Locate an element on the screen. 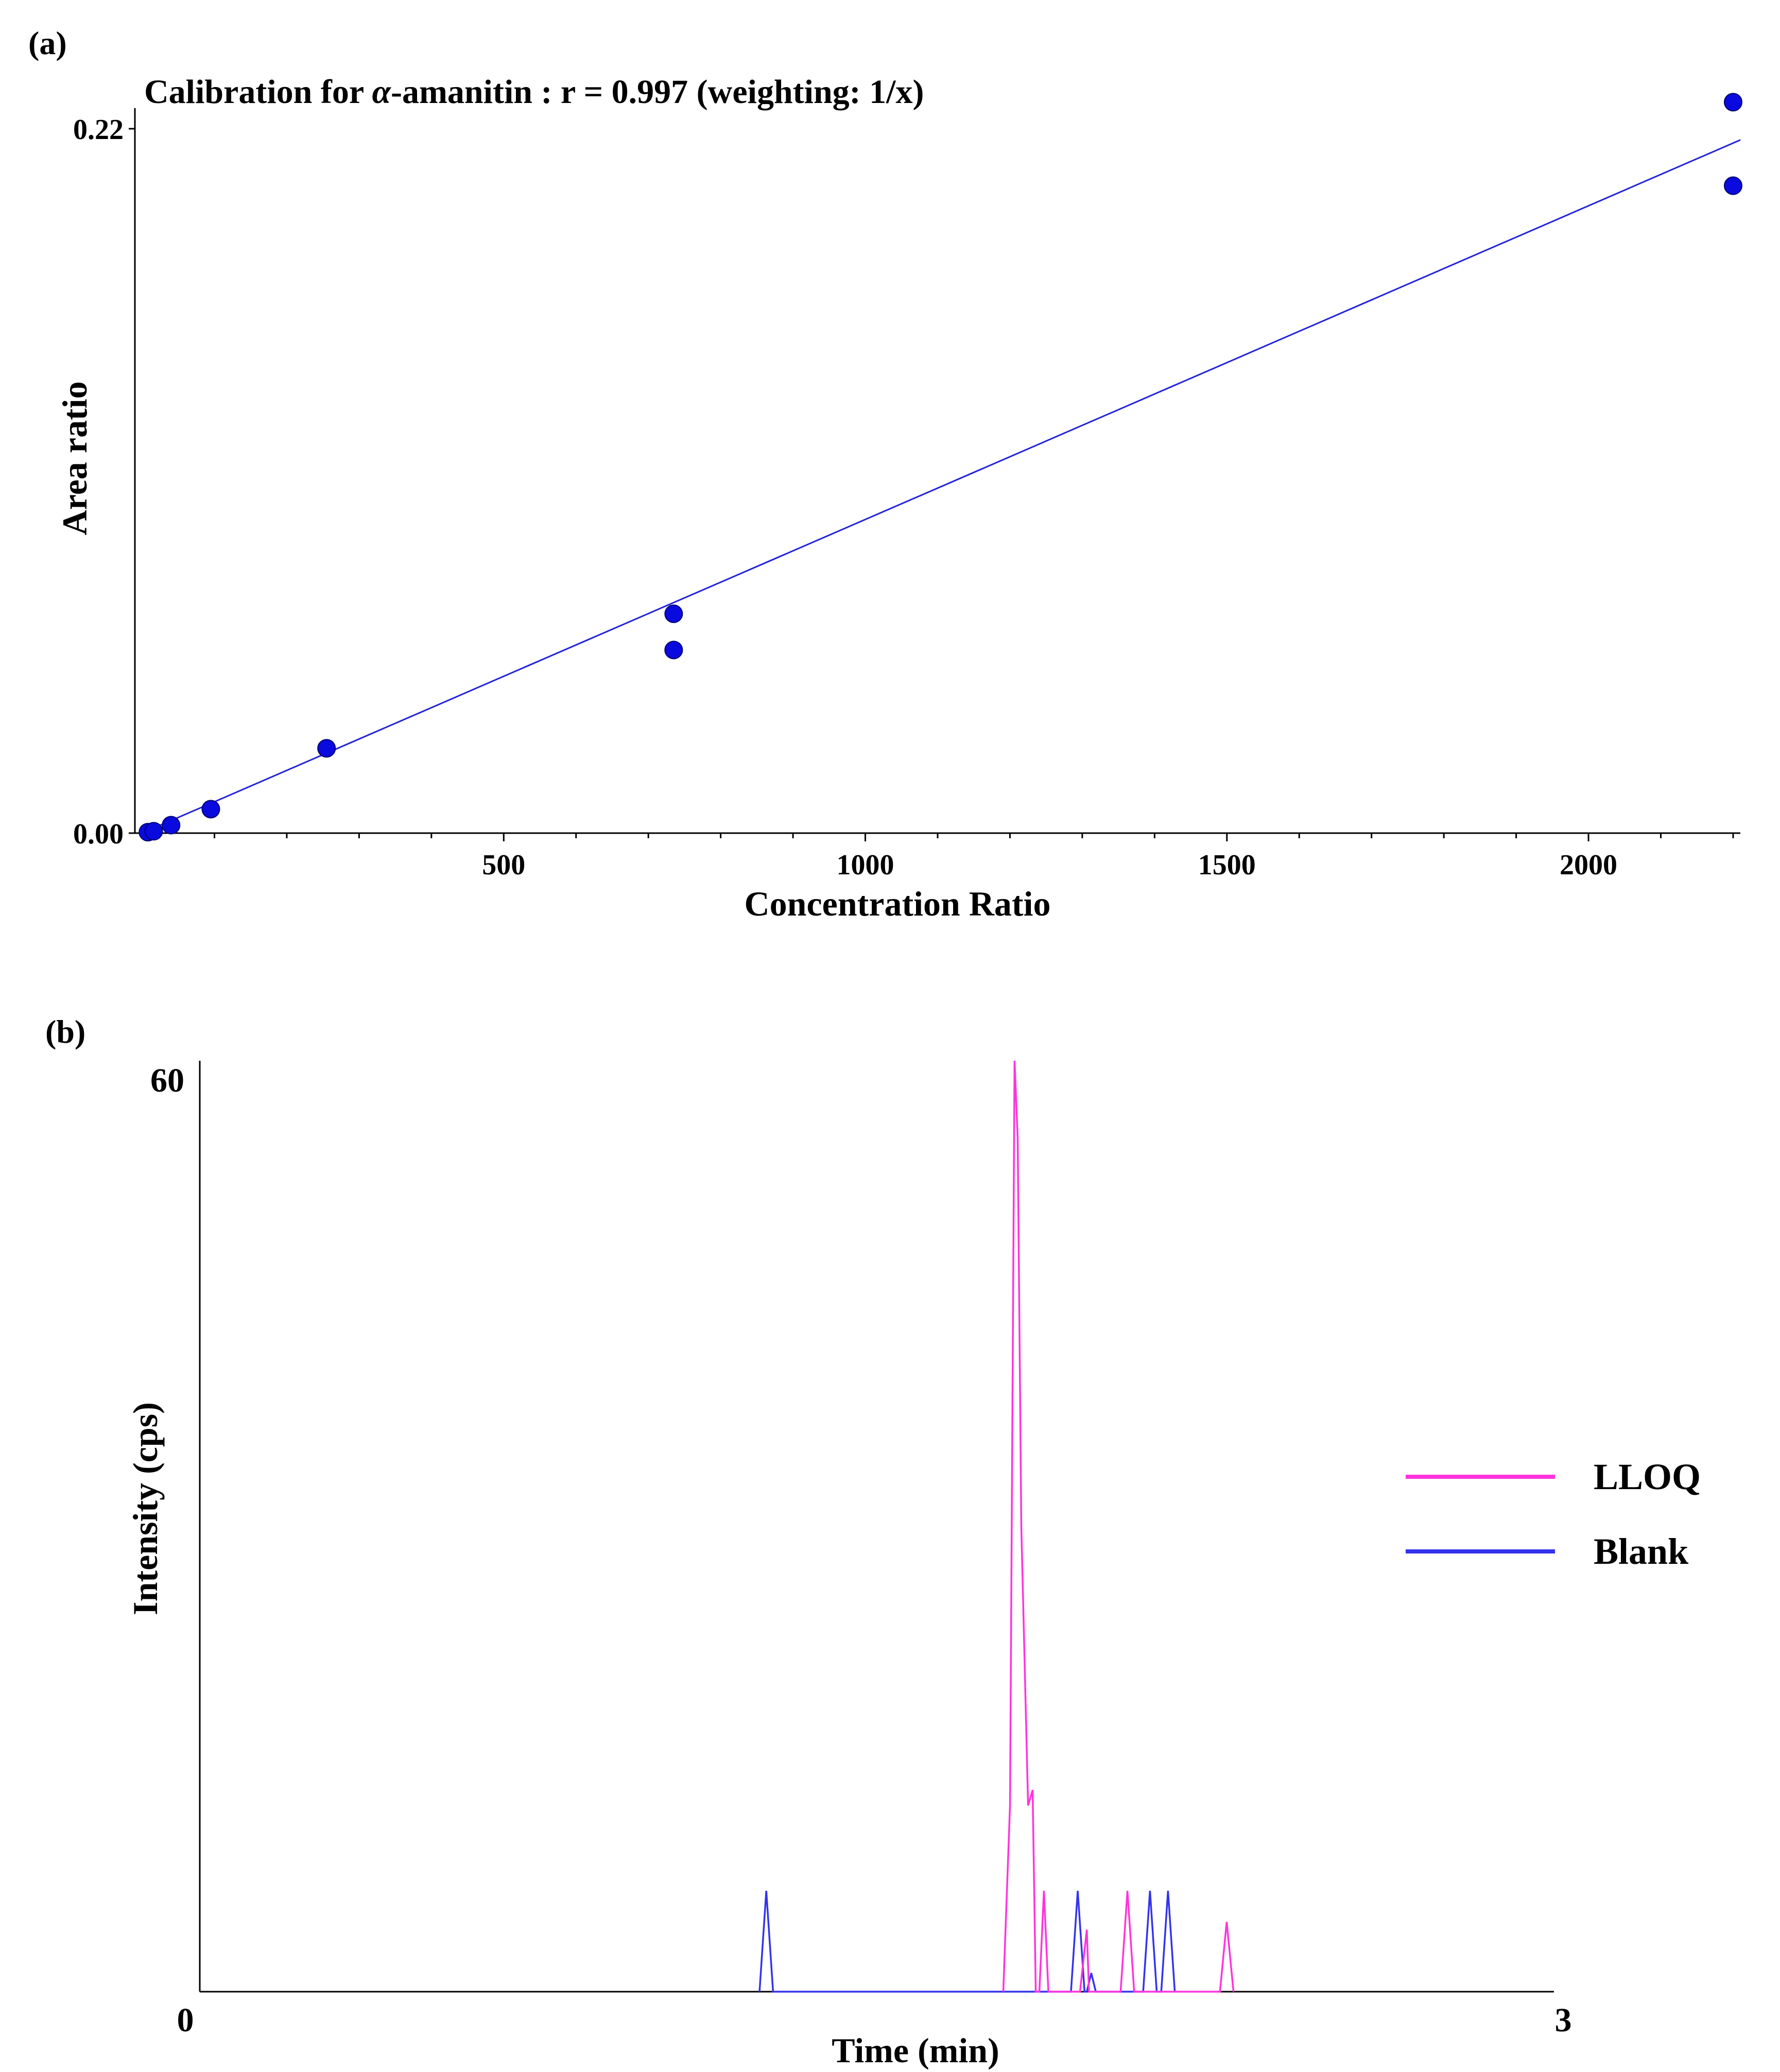 The width and height of the screenshot is (1780, 2072). x-tick-label: 0 is located at coordinates (185, 2020).